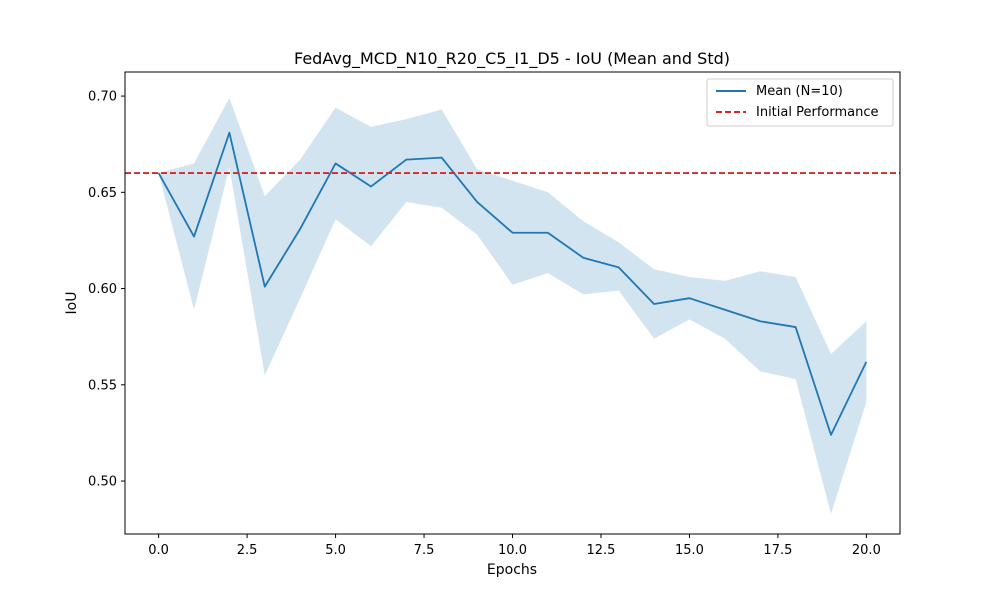 The image size is (1000, 600). I want to click on legend: Mean (N=10) Initial Performance, so click(800, 102).